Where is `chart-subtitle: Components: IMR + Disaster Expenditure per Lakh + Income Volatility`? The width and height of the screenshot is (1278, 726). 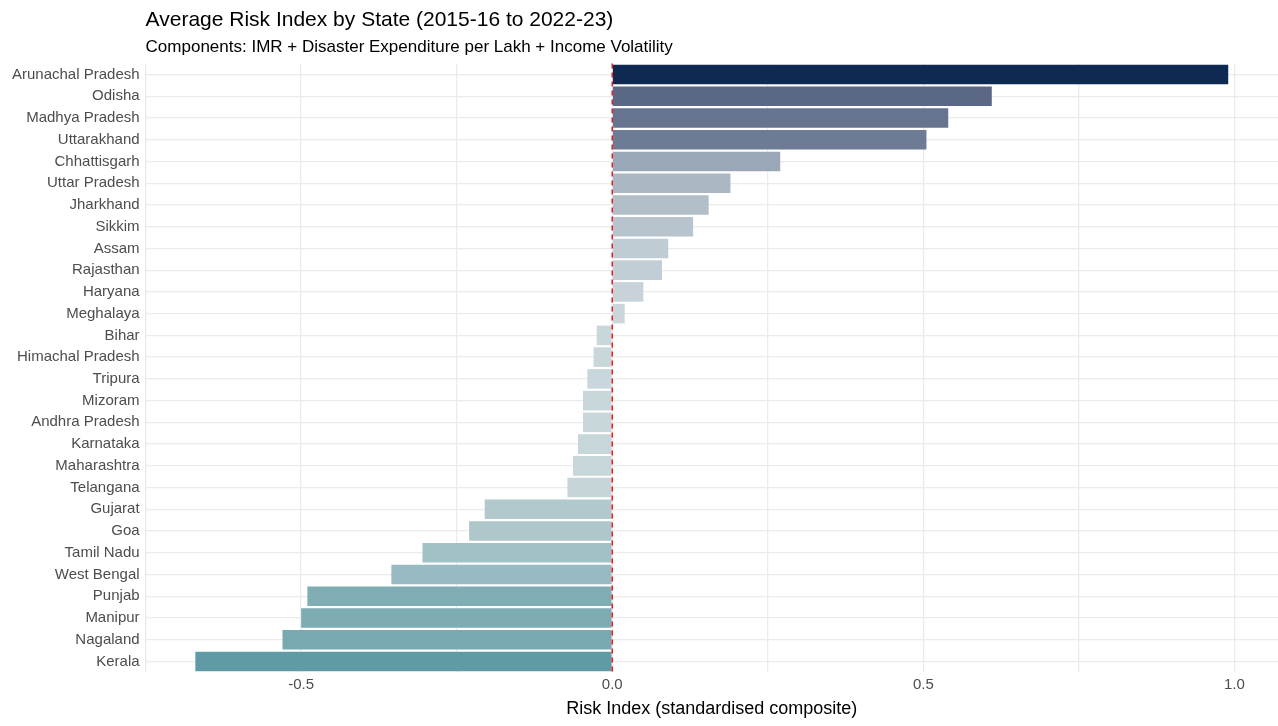
chart-subtitle: Components: IMR + Disaster Expenditure per Lakh + Income Volatility is located at coordinates (409, 47).